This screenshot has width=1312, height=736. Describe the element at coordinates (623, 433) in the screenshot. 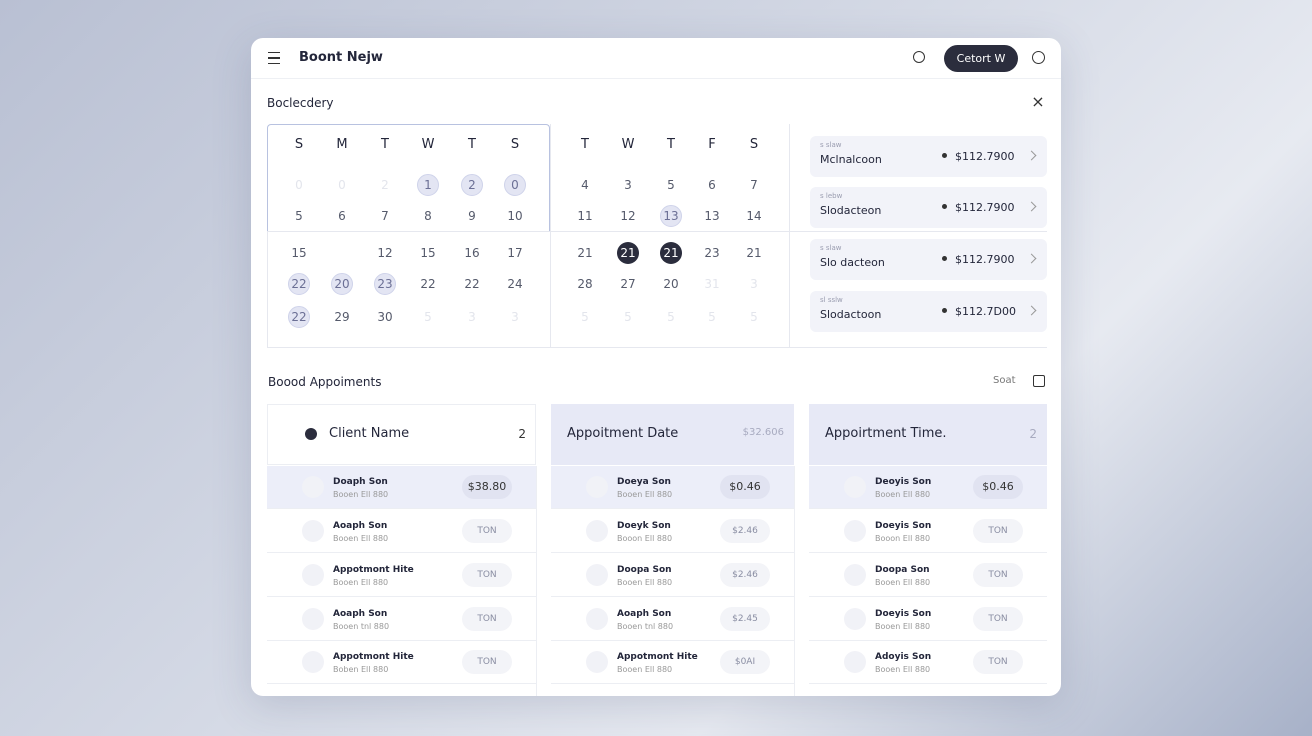

I see `column-title: Appoitment Date` at that location.